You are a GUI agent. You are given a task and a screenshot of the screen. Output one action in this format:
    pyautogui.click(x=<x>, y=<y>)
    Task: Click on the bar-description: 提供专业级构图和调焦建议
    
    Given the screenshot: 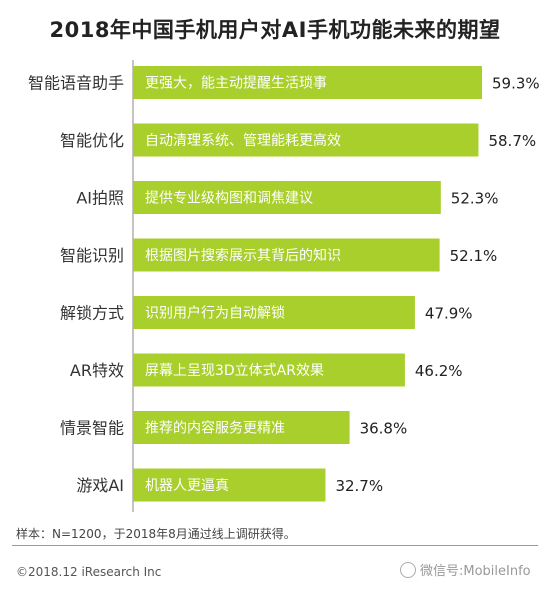 What is the action you would take?
    pyautogui.click(x=229, y=199)
    